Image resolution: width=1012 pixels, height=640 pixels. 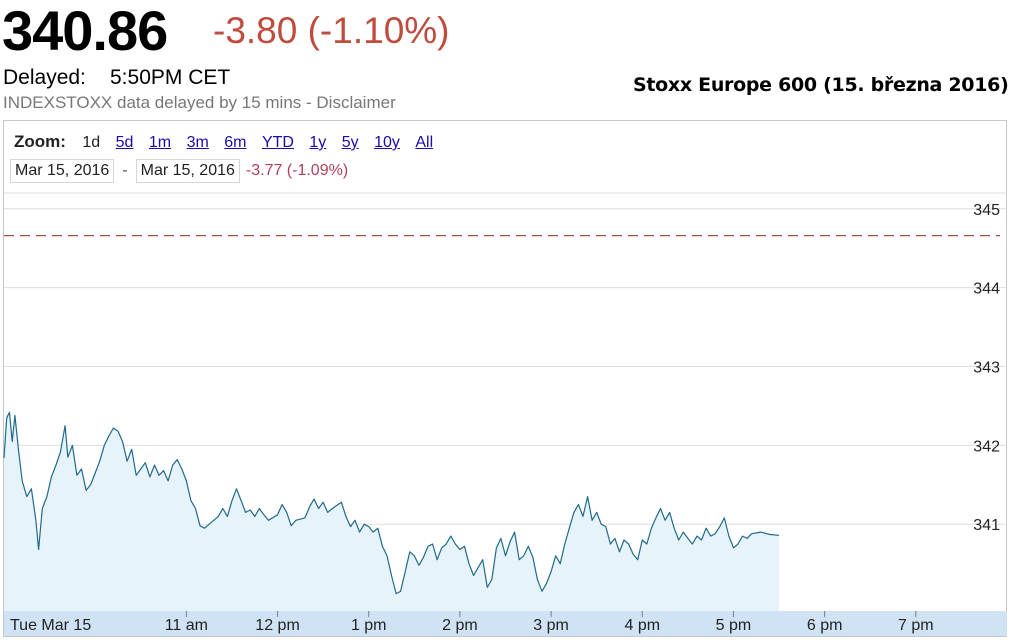 I want to click on delayed-row: Delayed: 5:50PM CET, so click(x=116, y=78).